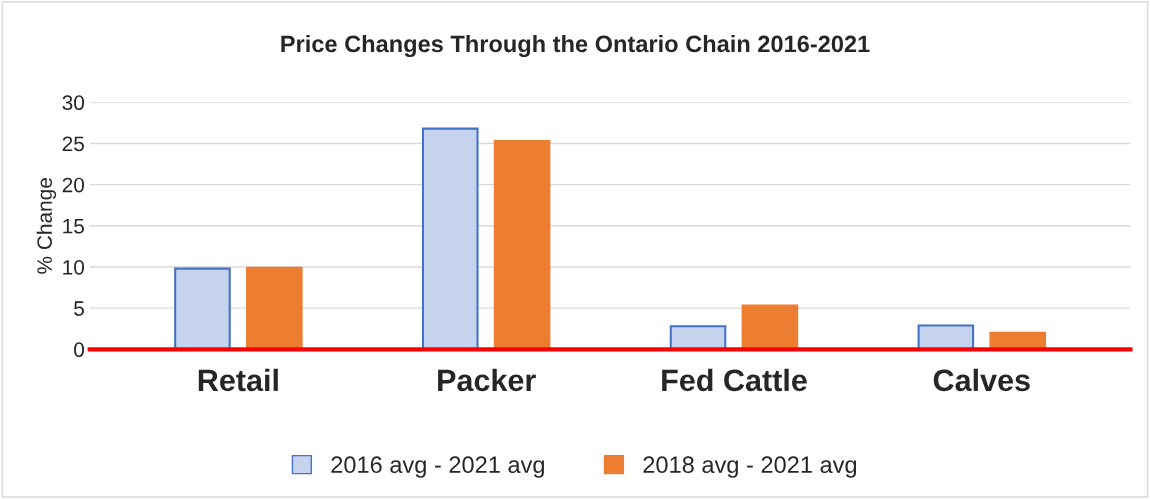 Image resolution: width=1150 pixels, height=499 pixels. Describe the element at coordinates (74, 267) in the screenshot. I see `y-tick-label: 10` at that location.